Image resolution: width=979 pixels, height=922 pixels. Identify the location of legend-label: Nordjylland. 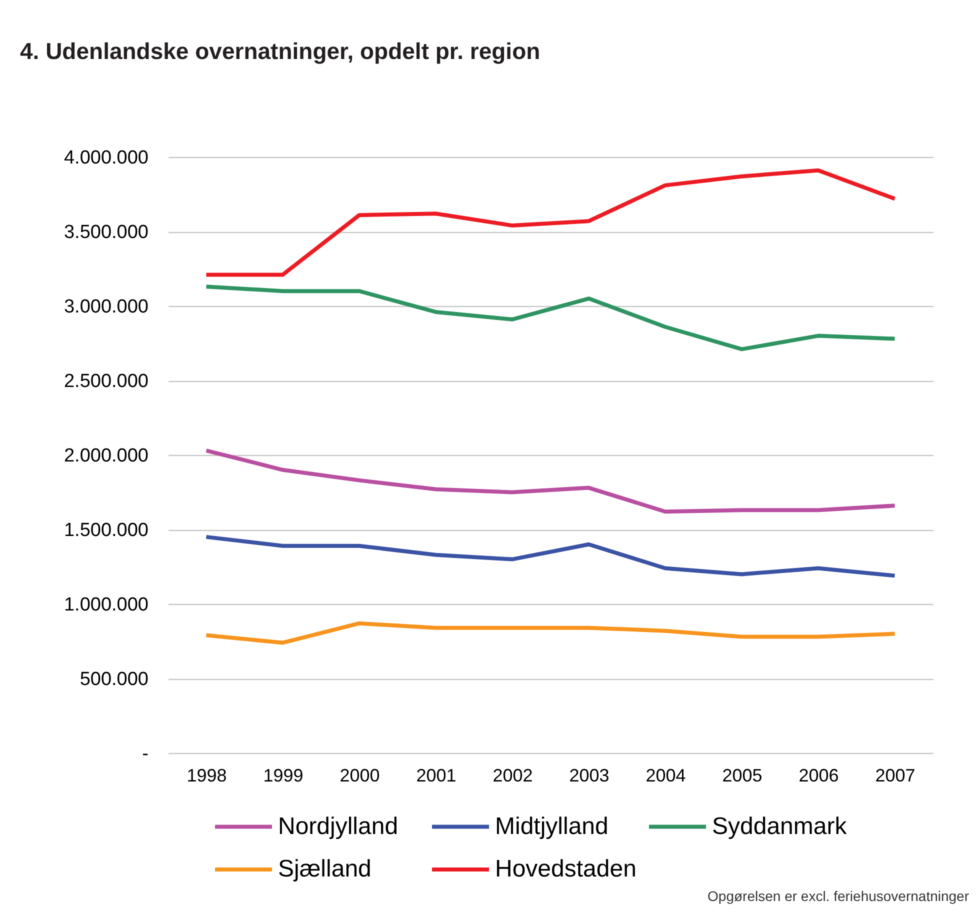
(338, 826).